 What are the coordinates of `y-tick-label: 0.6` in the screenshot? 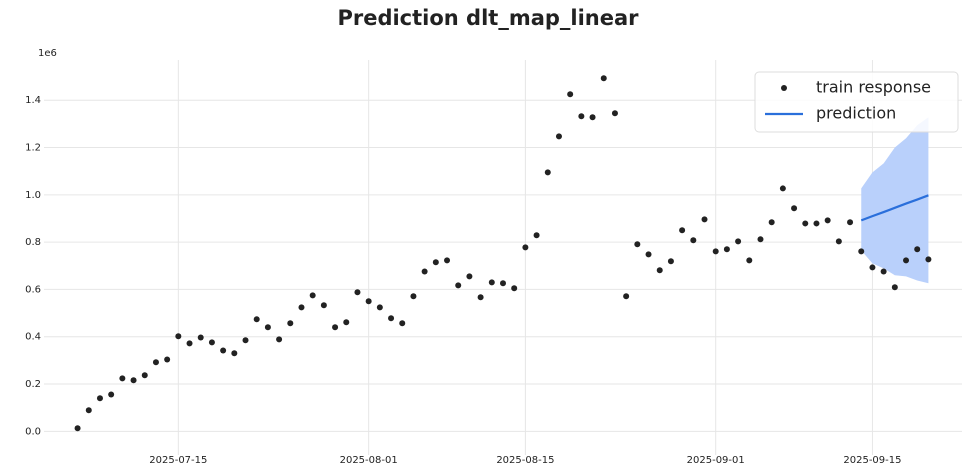 It's located at (33, 289).